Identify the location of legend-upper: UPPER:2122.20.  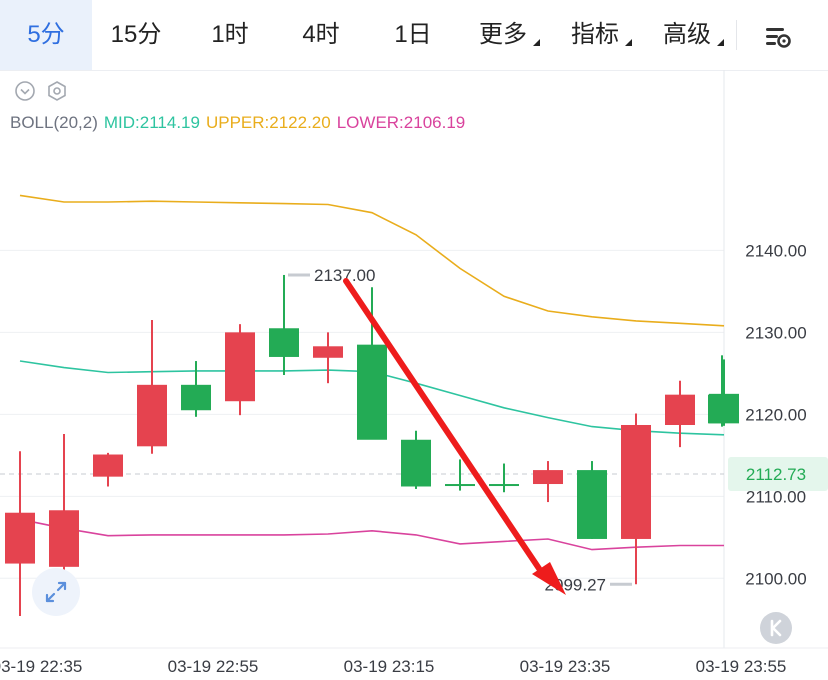
(268, 122).